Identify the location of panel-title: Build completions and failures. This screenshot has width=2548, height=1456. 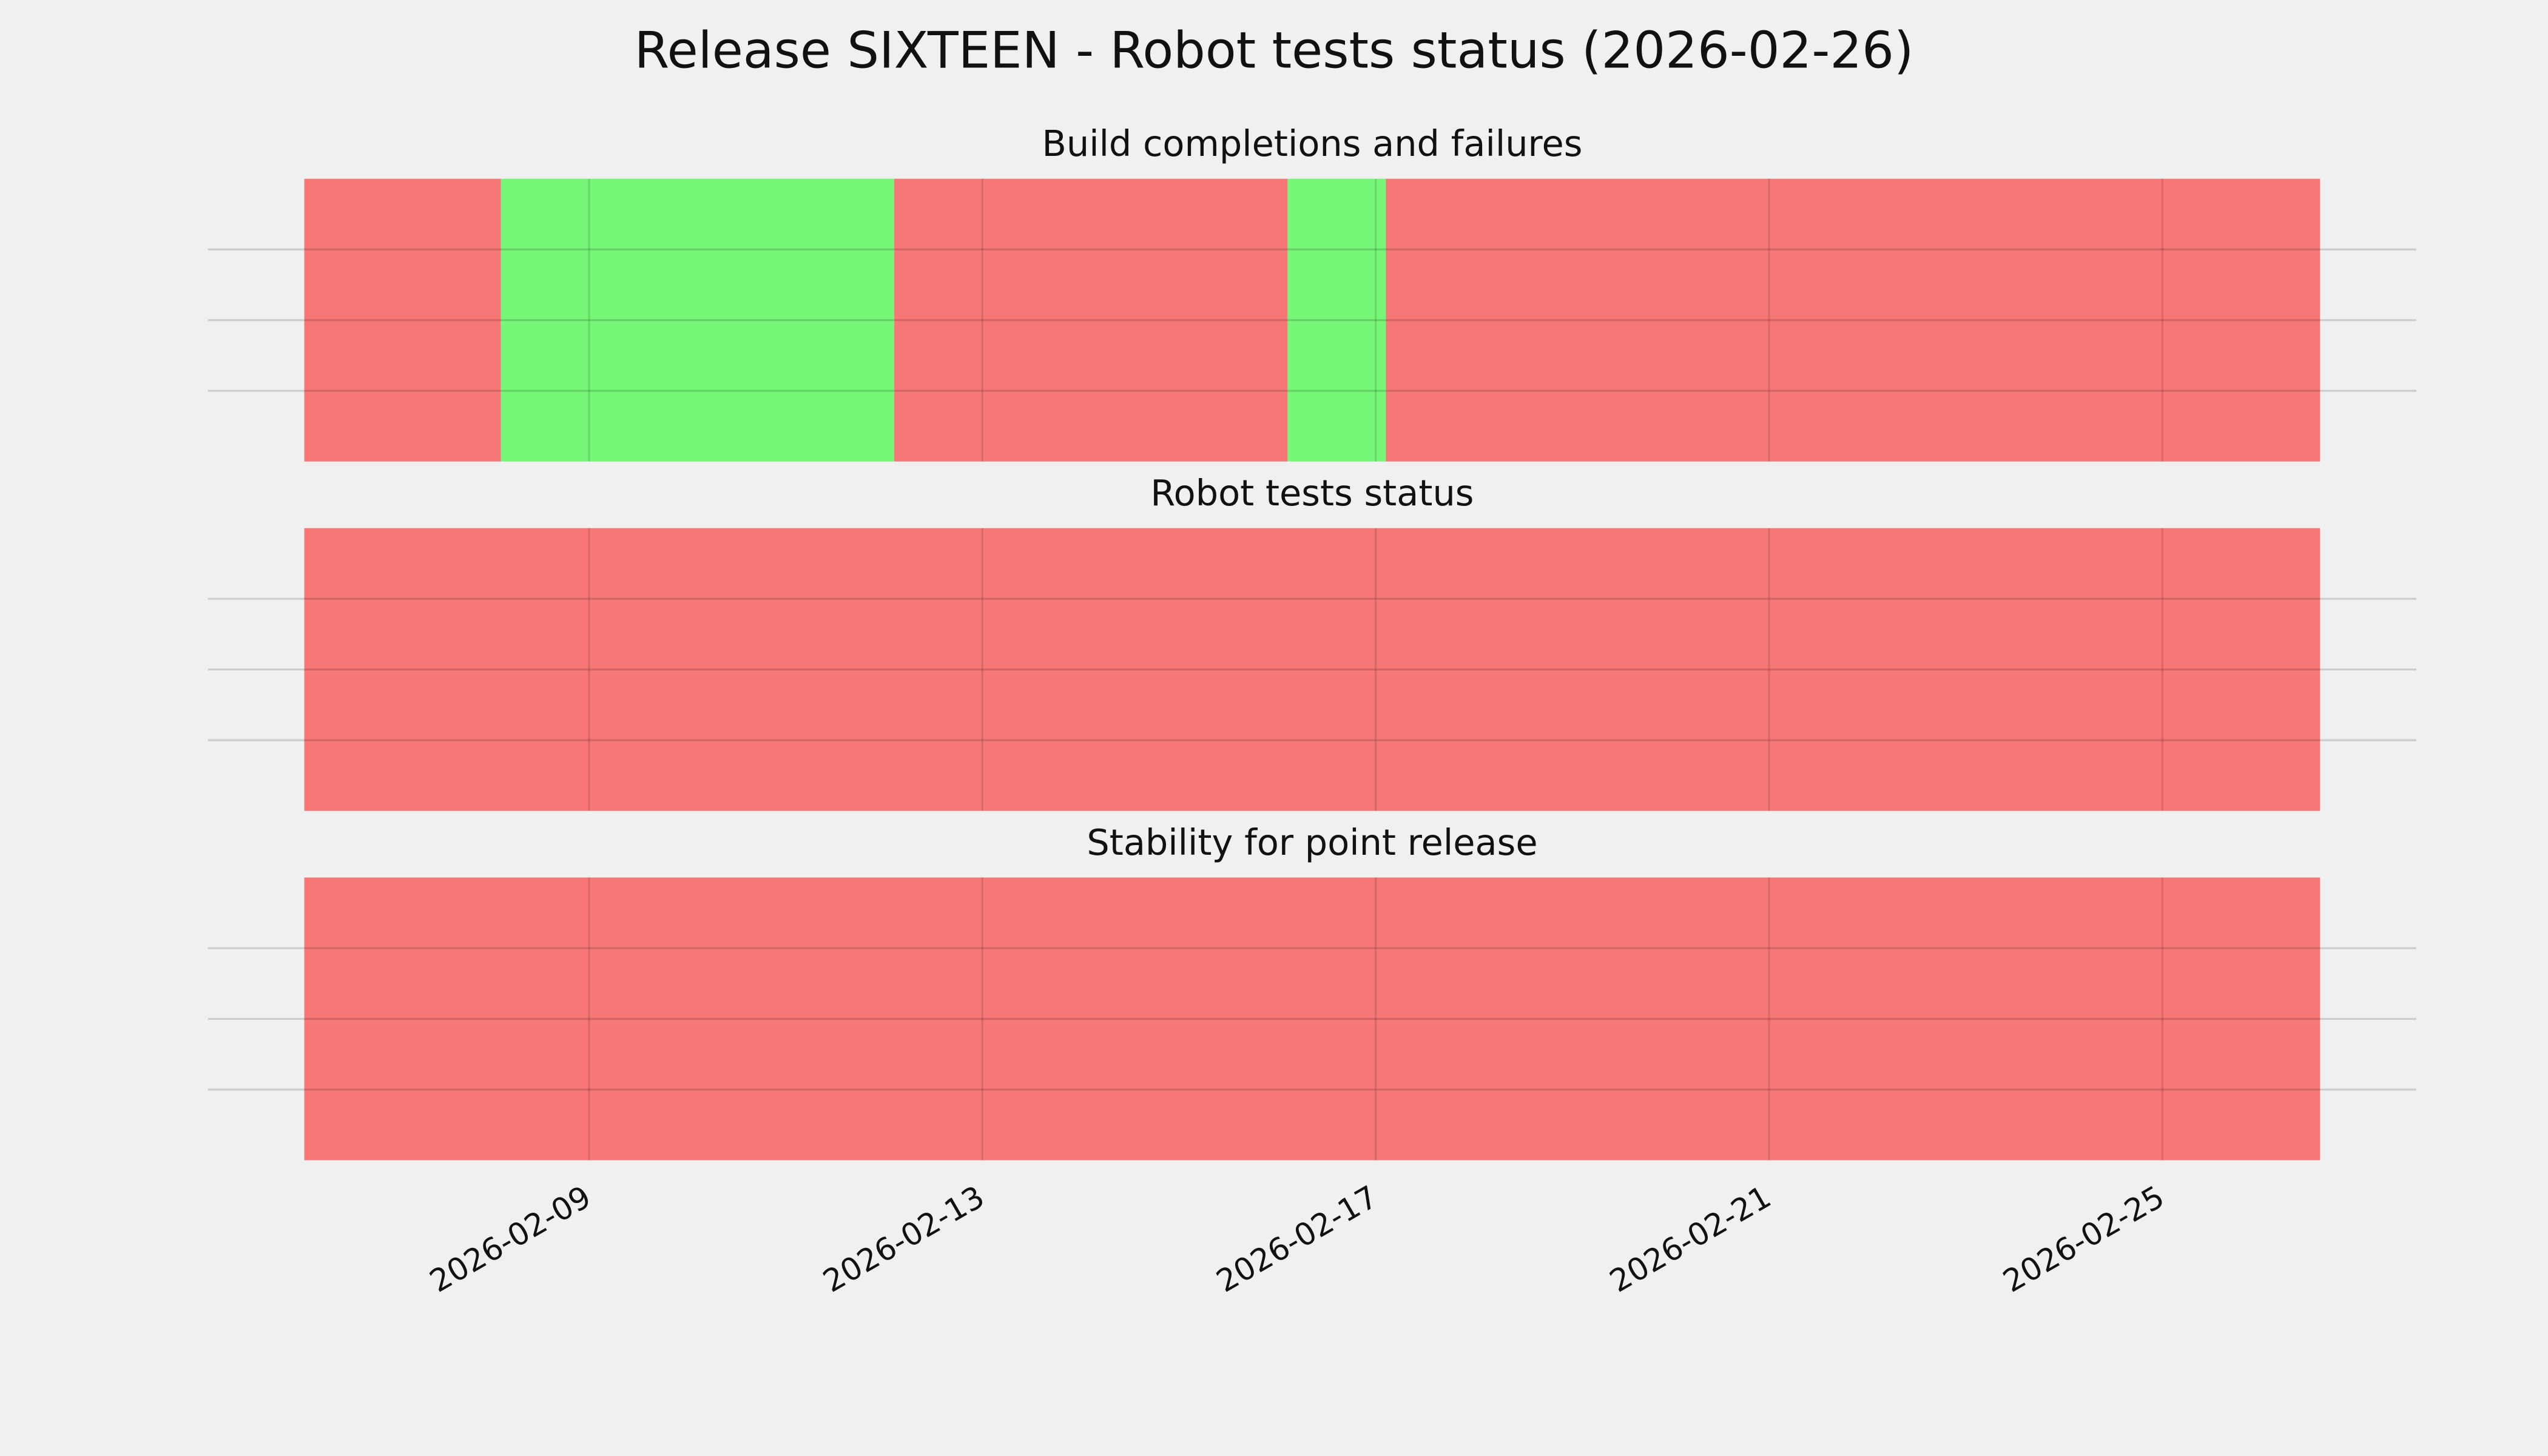
(1312, 143).